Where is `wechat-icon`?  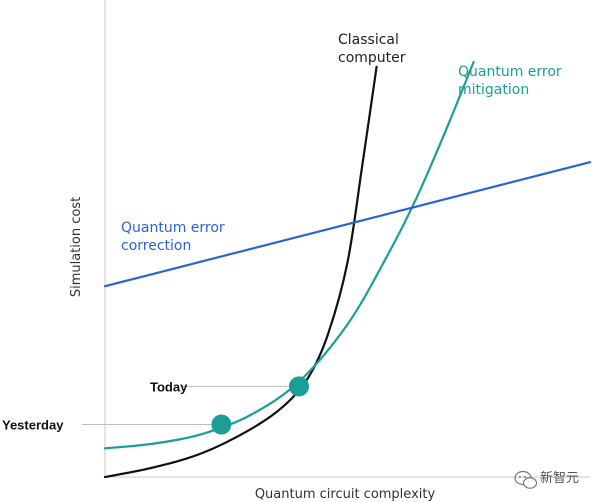 wechat-icon is located at coordinates (526, 479).